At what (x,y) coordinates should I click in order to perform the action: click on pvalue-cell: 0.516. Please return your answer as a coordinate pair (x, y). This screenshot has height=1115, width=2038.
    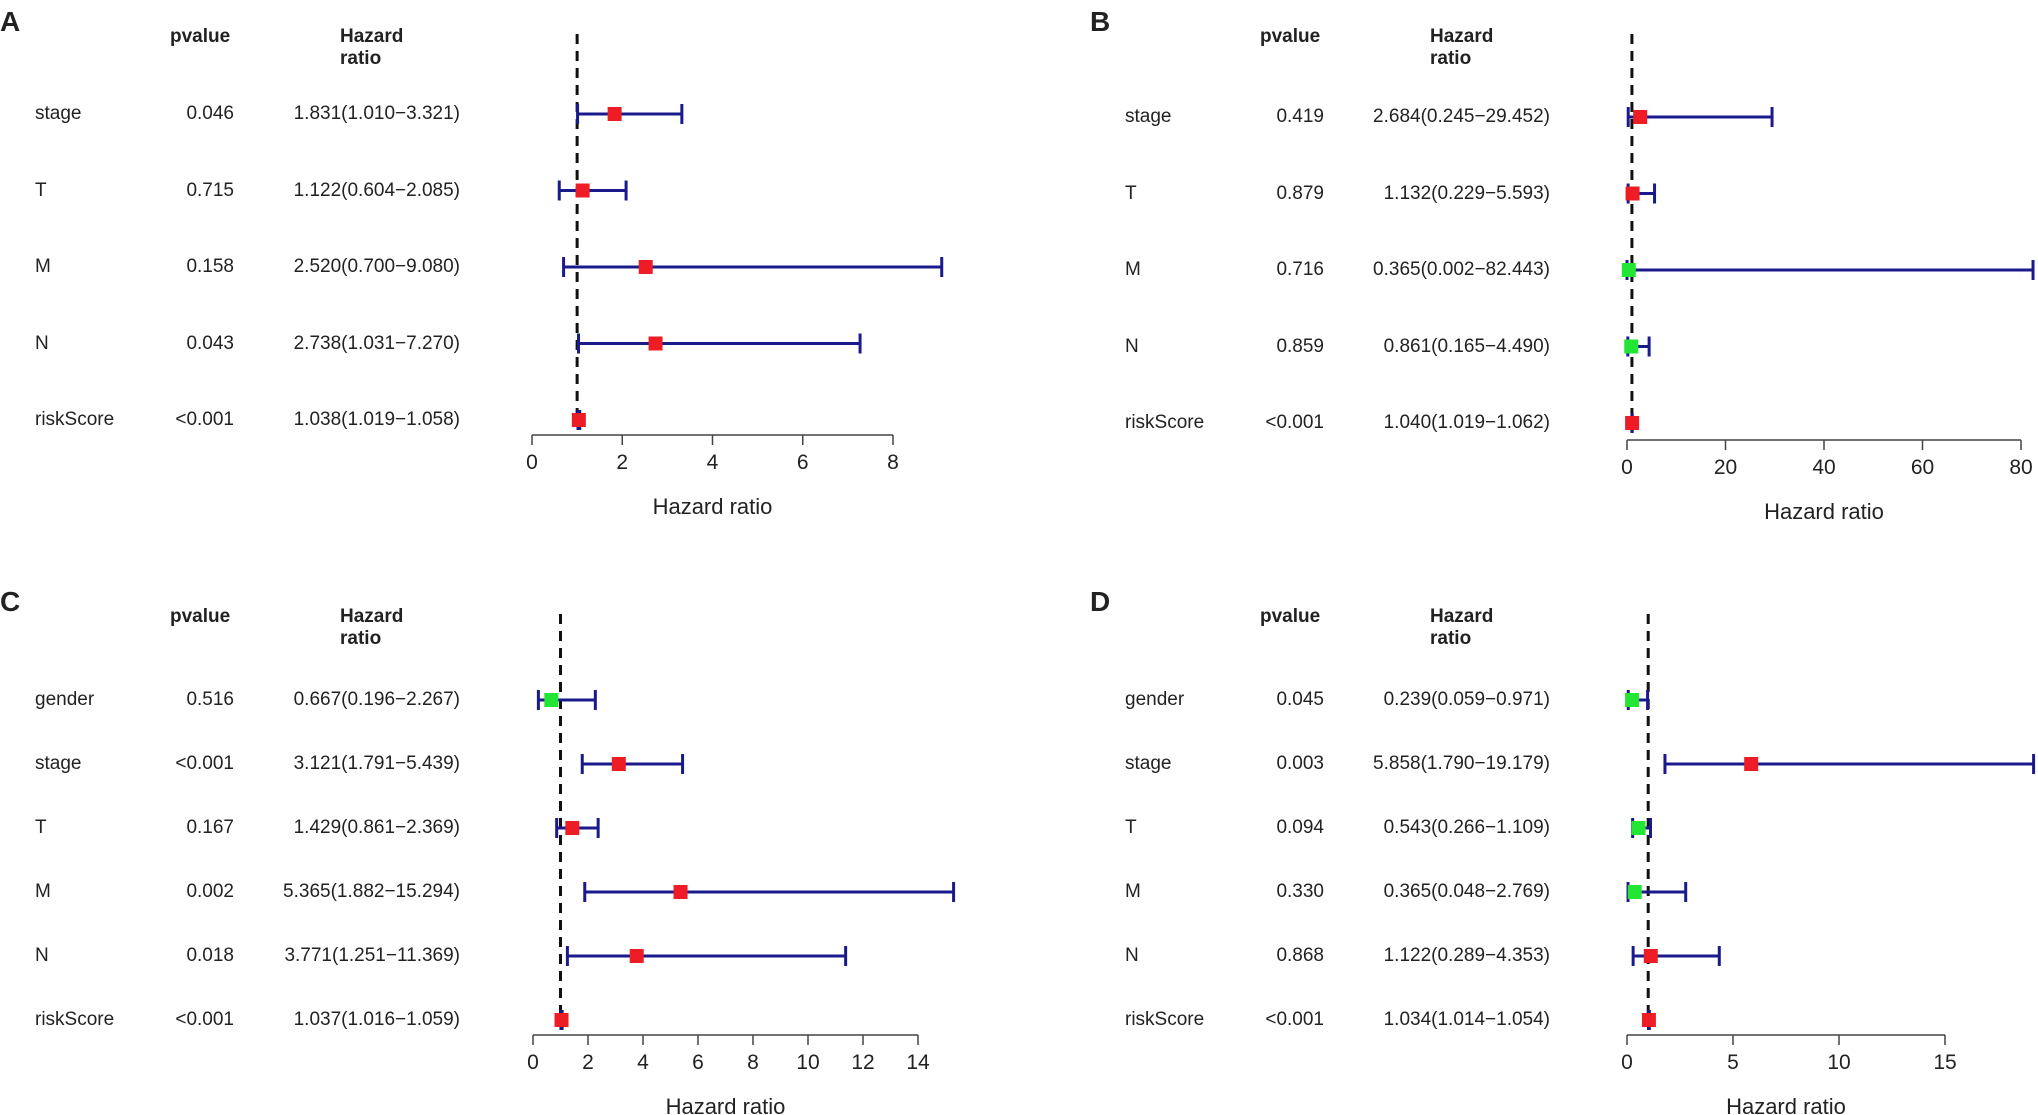
    Looking at the image, I should click on (210, 699).